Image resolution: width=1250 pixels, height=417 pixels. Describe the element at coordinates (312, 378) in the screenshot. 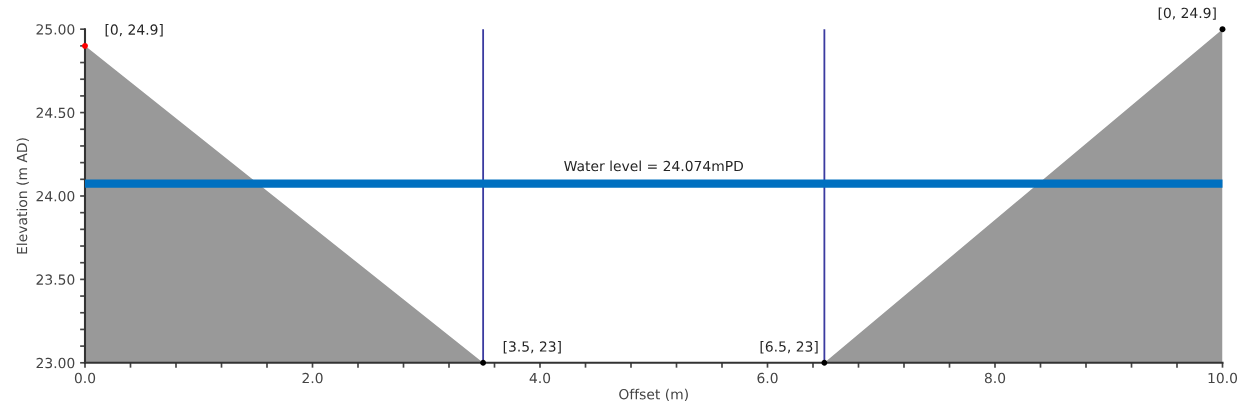

I see `x-tick-label: 2.0` at that location.